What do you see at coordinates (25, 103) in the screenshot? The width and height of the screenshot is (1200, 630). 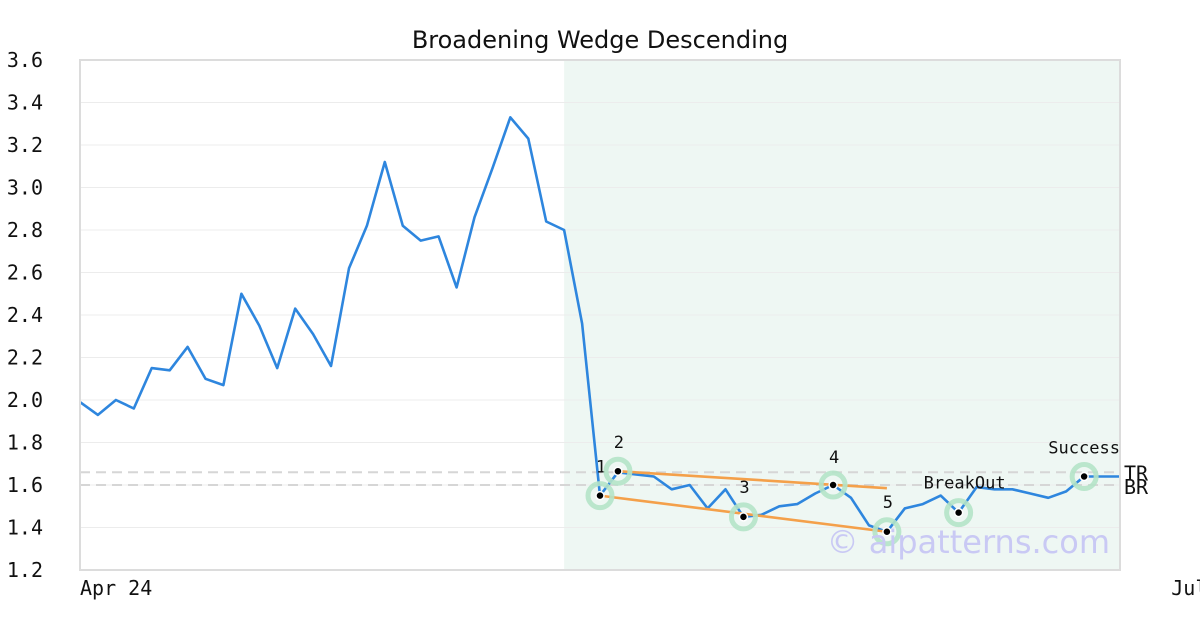 I see `y-tick-label: 3.4` at bounding box center [25, 103].